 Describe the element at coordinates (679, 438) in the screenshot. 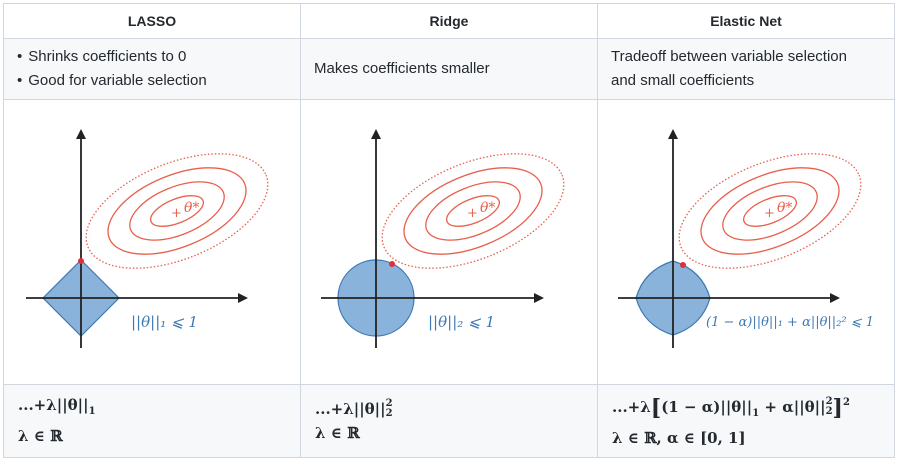

I see `elastic-net-domain: λ ∈ ℝ, α ∈ [0, 1]` at that location.